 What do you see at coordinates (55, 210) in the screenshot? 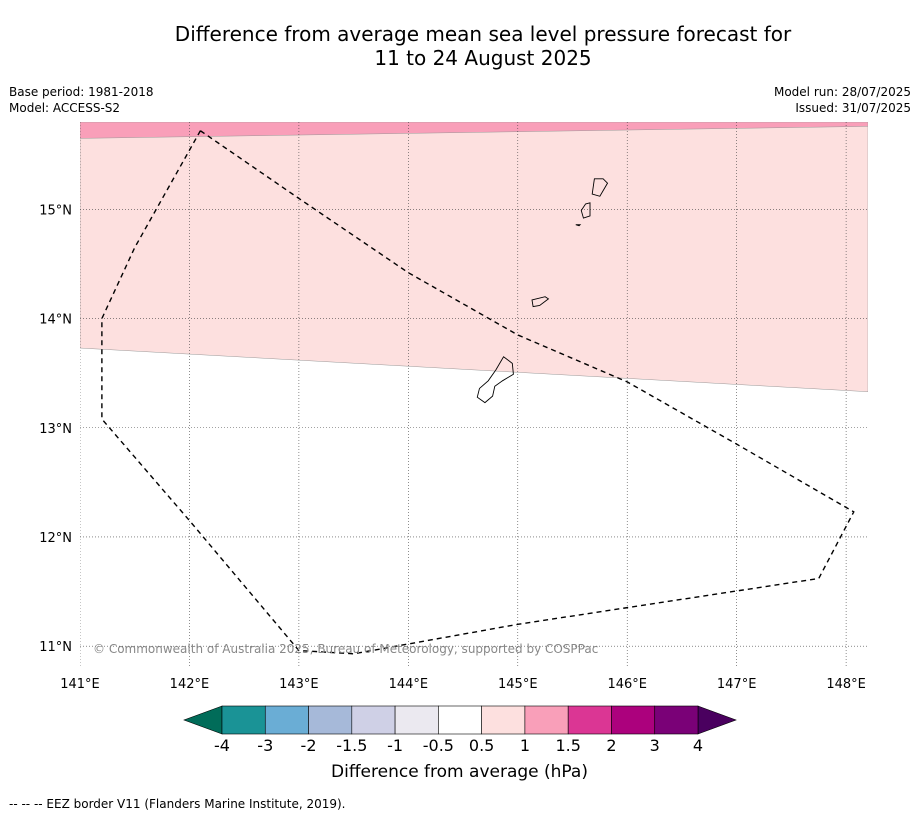
I see `lat-tick-label: 15°N` at bounding box center [55, 210].